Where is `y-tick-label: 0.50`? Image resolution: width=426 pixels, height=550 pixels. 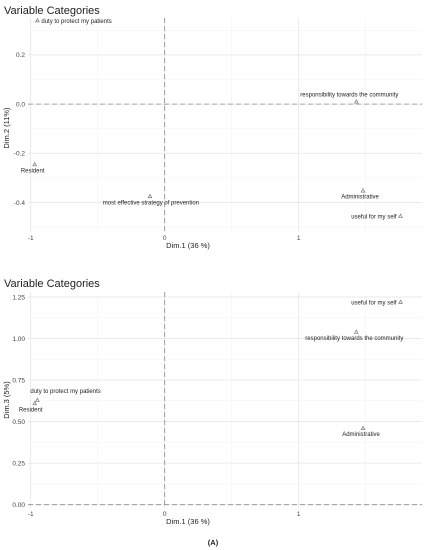 y-tick-label: 0.50 is located at coordinates (18, 422).